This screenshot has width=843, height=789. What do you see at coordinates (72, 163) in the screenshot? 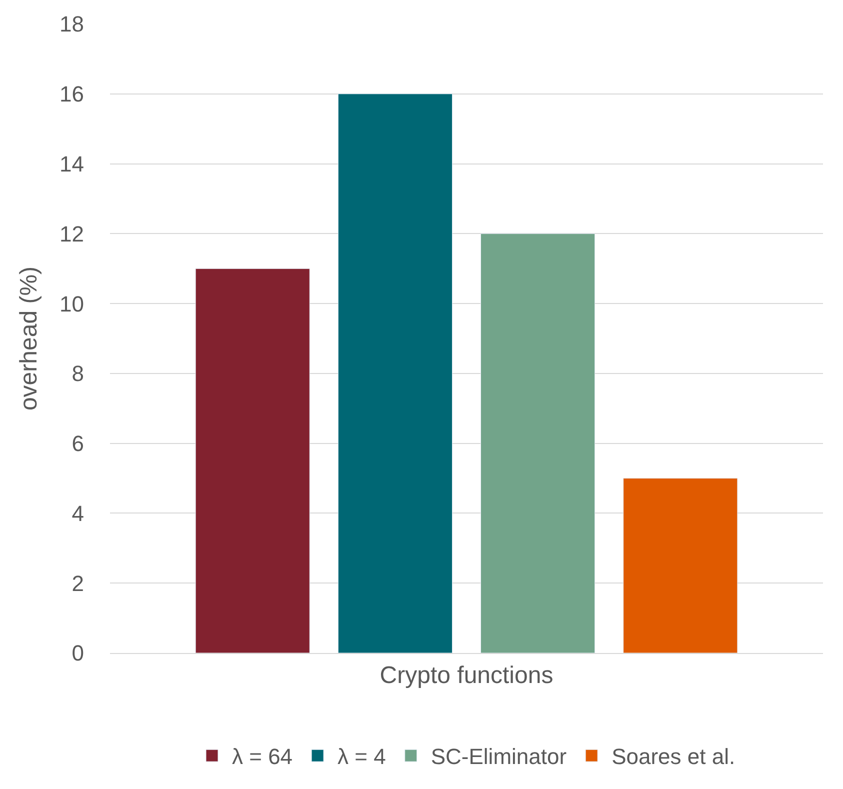
I see `y-tick-label: 14` at bounding box center [72, 163].